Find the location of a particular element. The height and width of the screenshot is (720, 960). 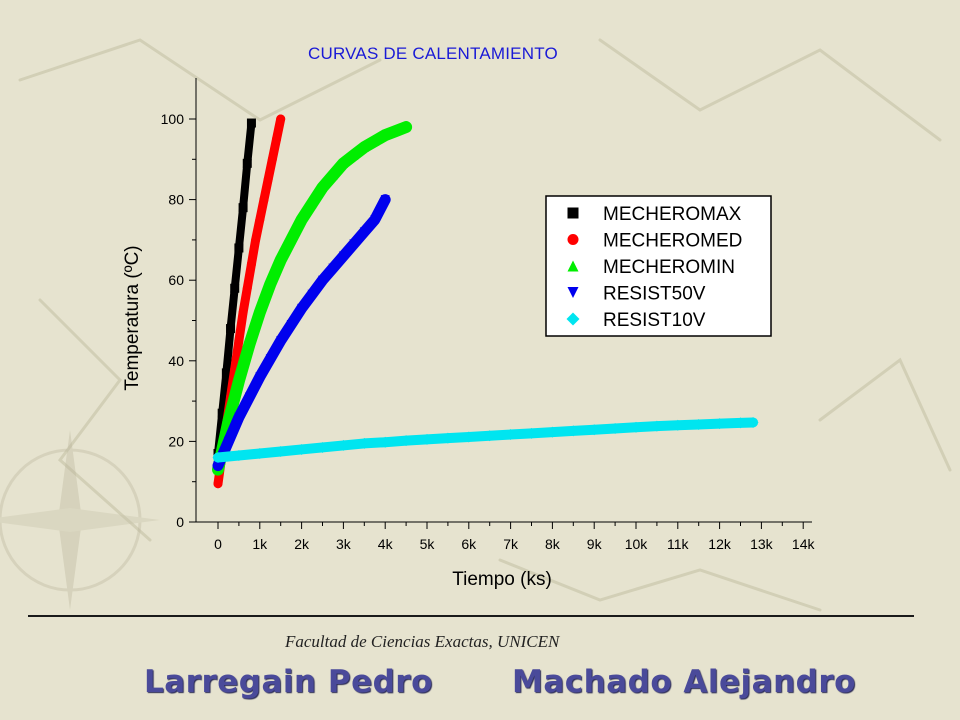

y-tick-label: 80 is located at coordinates (176, 200).